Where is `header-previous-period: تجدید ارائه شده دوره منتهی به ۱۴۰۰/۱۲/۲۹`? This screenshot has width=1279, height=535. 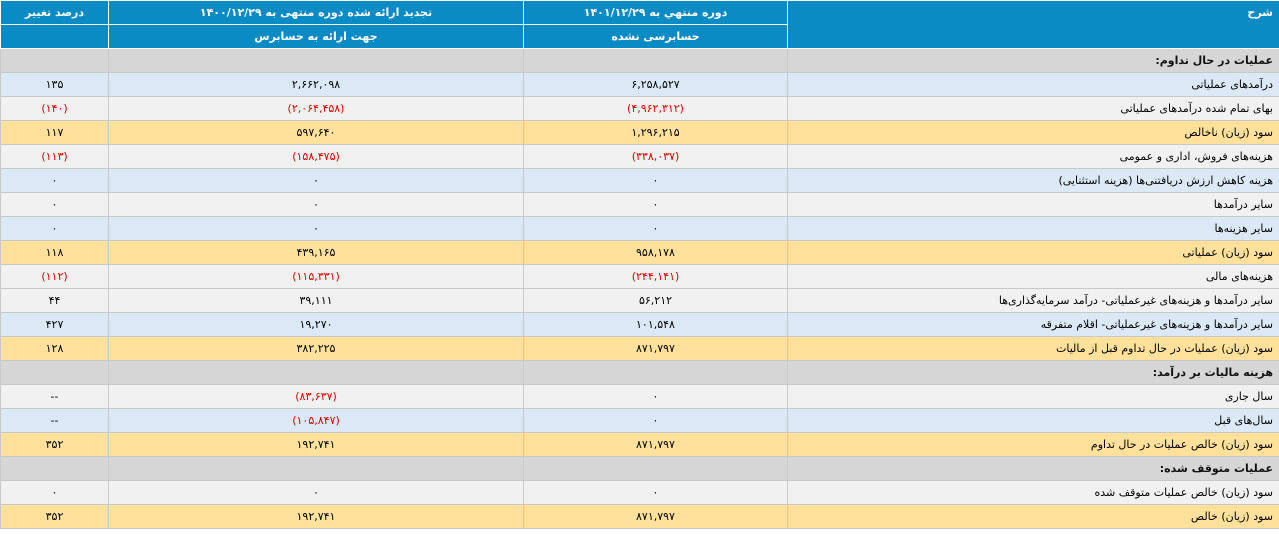 header-previous-period: تجدید ارائه شده دوره منتهی به ۱۴۰۰/۱۲/۲۹ is located at coordinates (316, 12).